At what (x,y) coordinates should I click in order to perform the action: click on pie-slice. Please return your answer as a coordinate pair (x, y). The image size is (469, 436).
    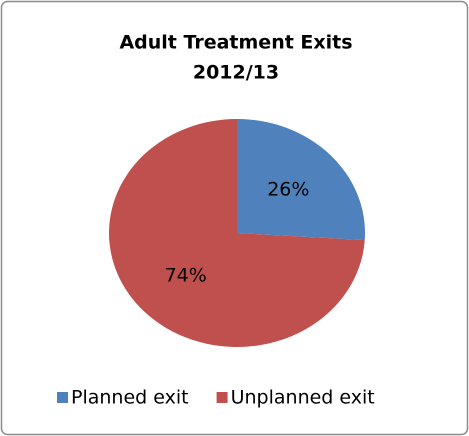
    Looking at the image, I should click on (301, 180).